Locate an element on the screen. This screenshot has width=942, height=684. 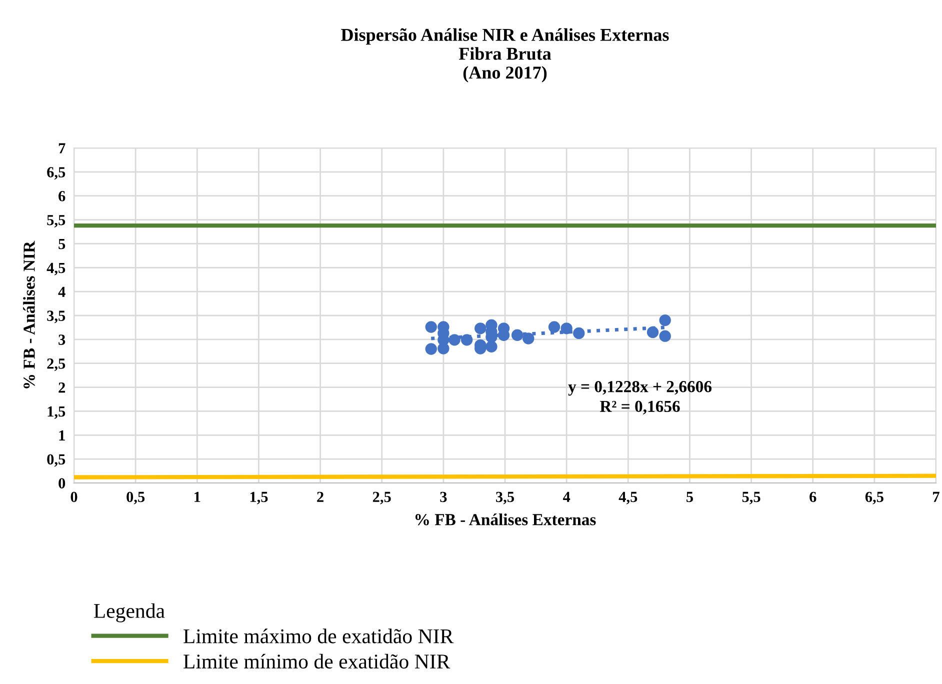
x-tick-label: 2 is located at coordinates (320, 497).